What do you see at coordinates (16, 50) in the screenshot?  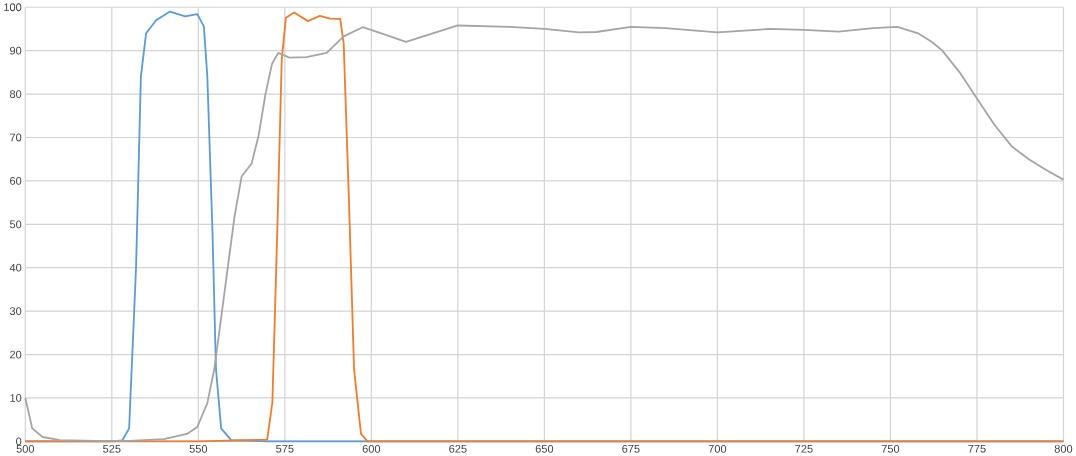 I see `y-tick-label: 90` at bounding box center [16, 50].